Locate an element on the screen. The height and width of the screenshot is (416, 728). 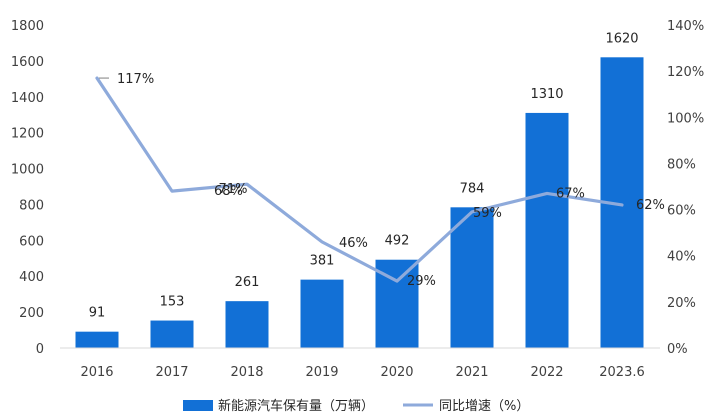
legend: 新能源汽车保有量（万辆） 同比增速（%） is located at coordinates (356, 406).